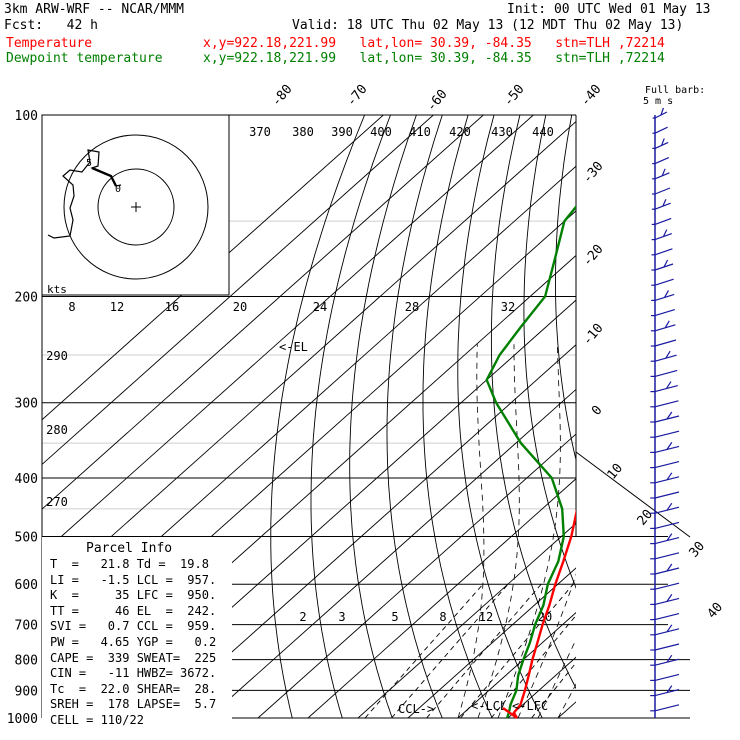 The width and height of the screenshot is (740, 740). I want to click on parcel-info-row: PW = 4.65 YGP = 0.2, so click(133, 641).